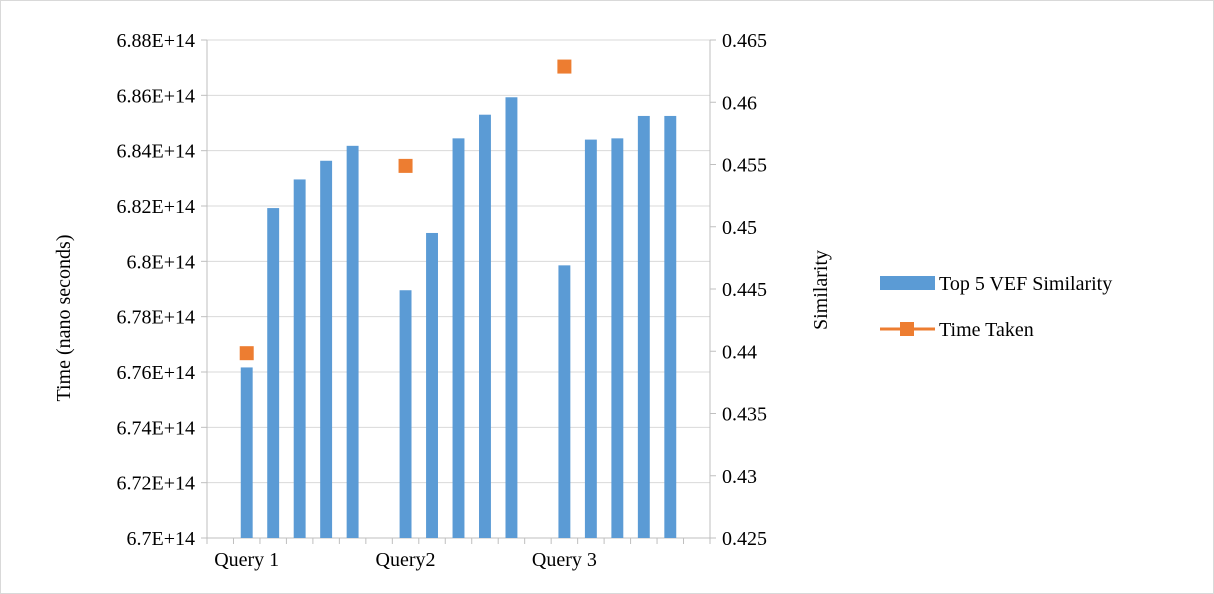 This screenshot has width=1214, height=594. I want to click on left-tick-label: 6.76E+14, so click(156, 373).